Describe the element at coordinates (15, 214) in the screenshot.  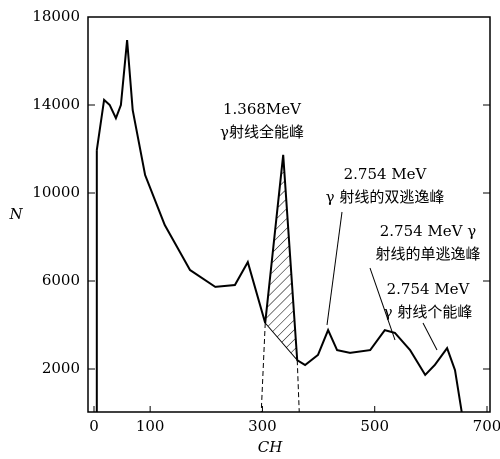
I see `y-axis-label: N` at that location.